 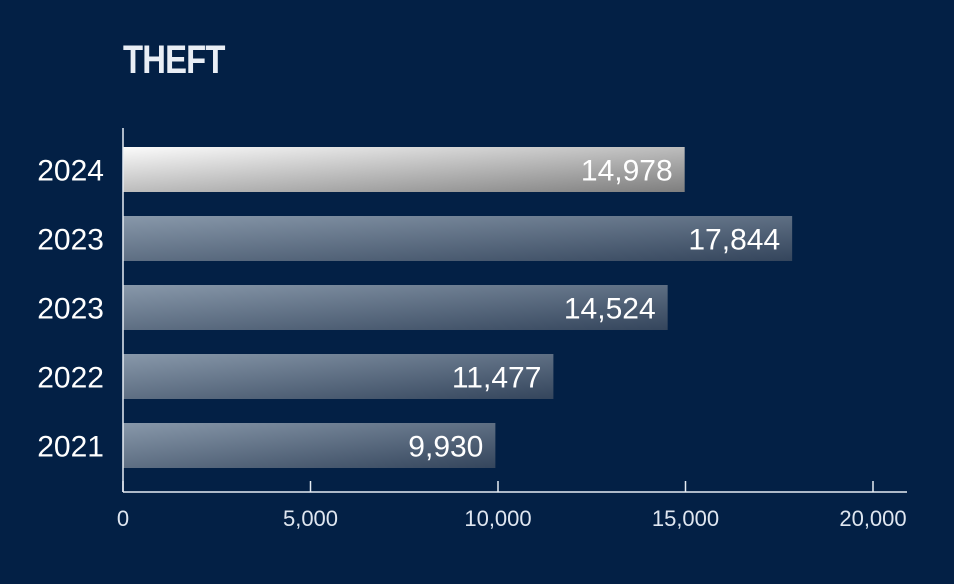 I want to click on value-label-4: 9,930, so click(x=445, y=447).